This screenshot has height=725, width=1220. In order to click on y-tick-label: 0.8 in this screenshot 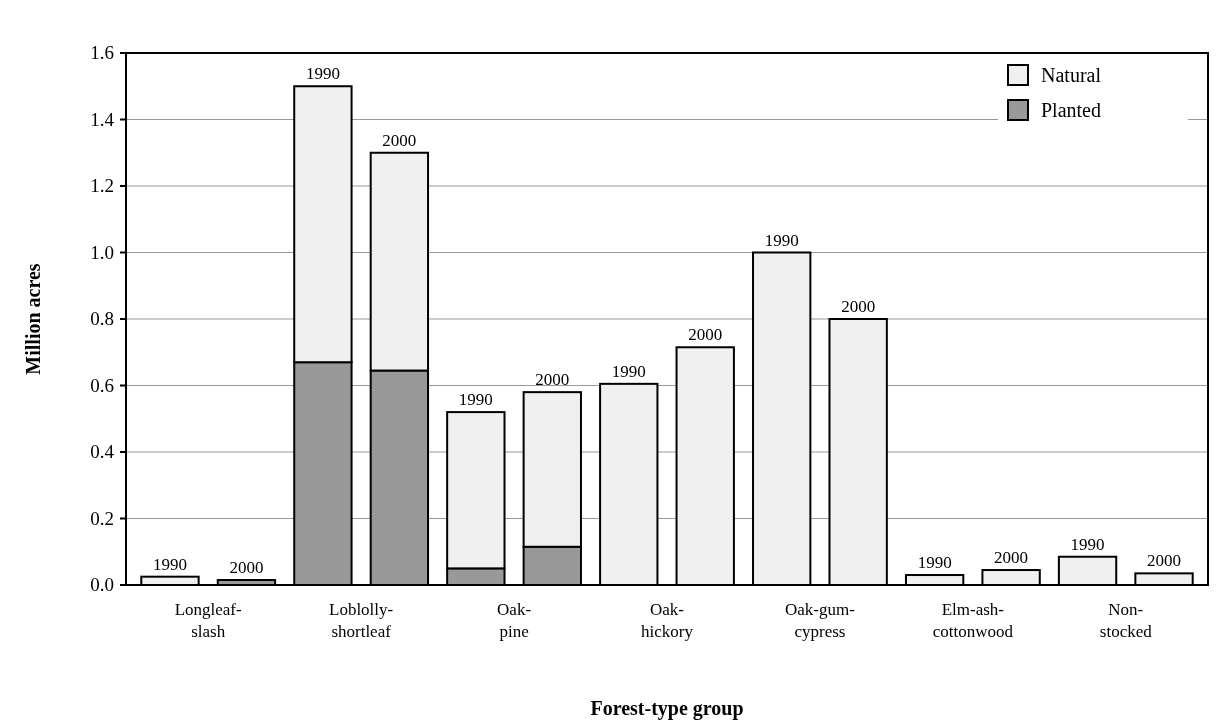, I will do `click(102, 318)`.